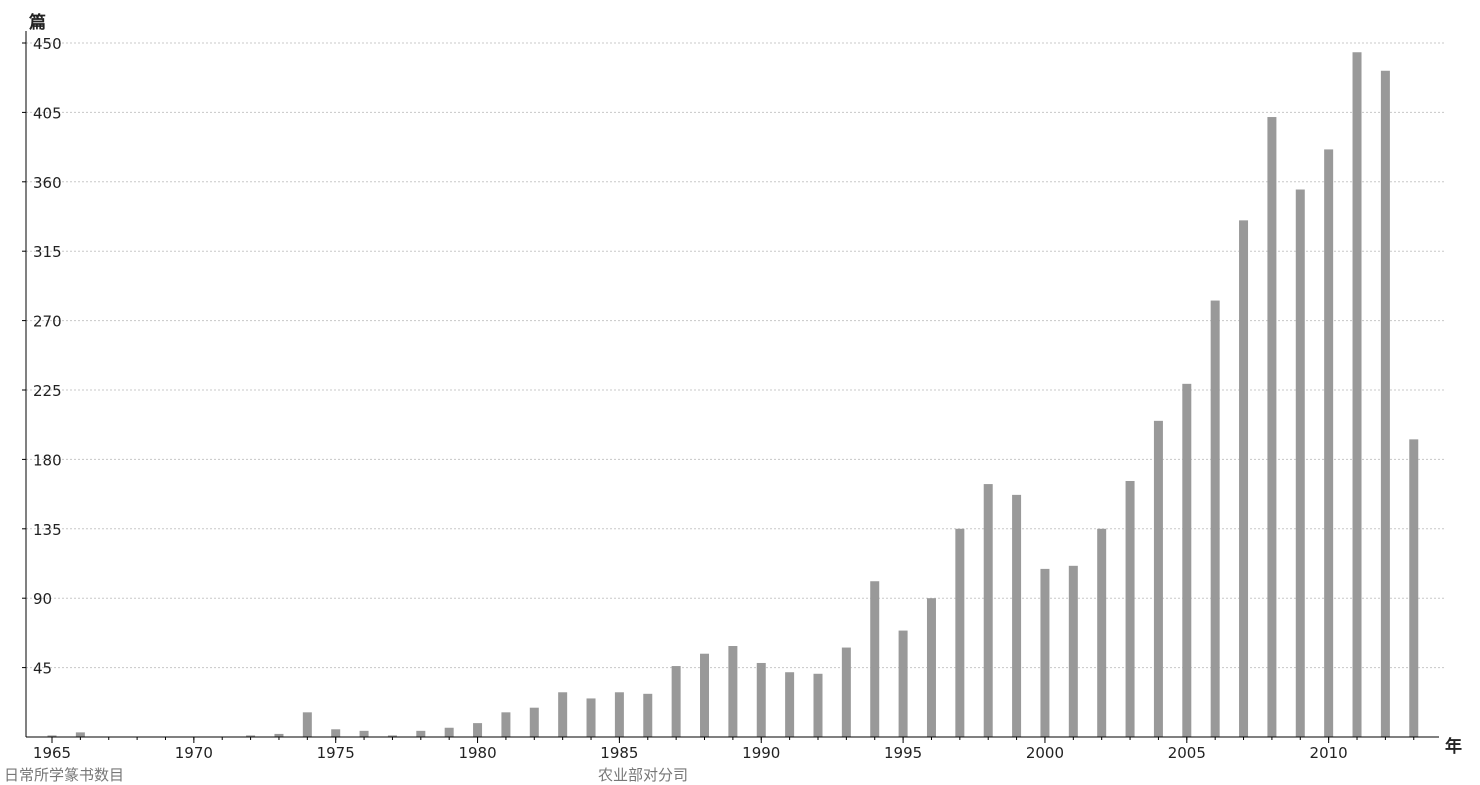 The image size is (1480, 785). Describe the element at coordinates (64, 775) in the screenshot. I see `footer-left-text: 日常所学篆书数目` at that location.